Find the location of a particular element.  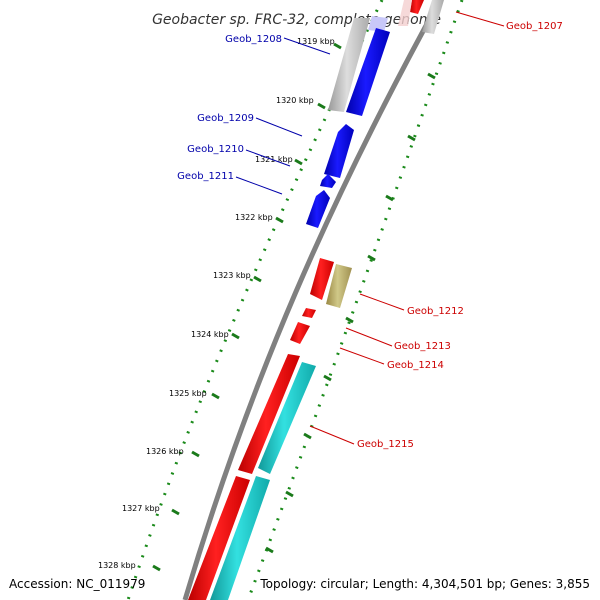

gene-gray-top-right is located at coordinates (433, 17).